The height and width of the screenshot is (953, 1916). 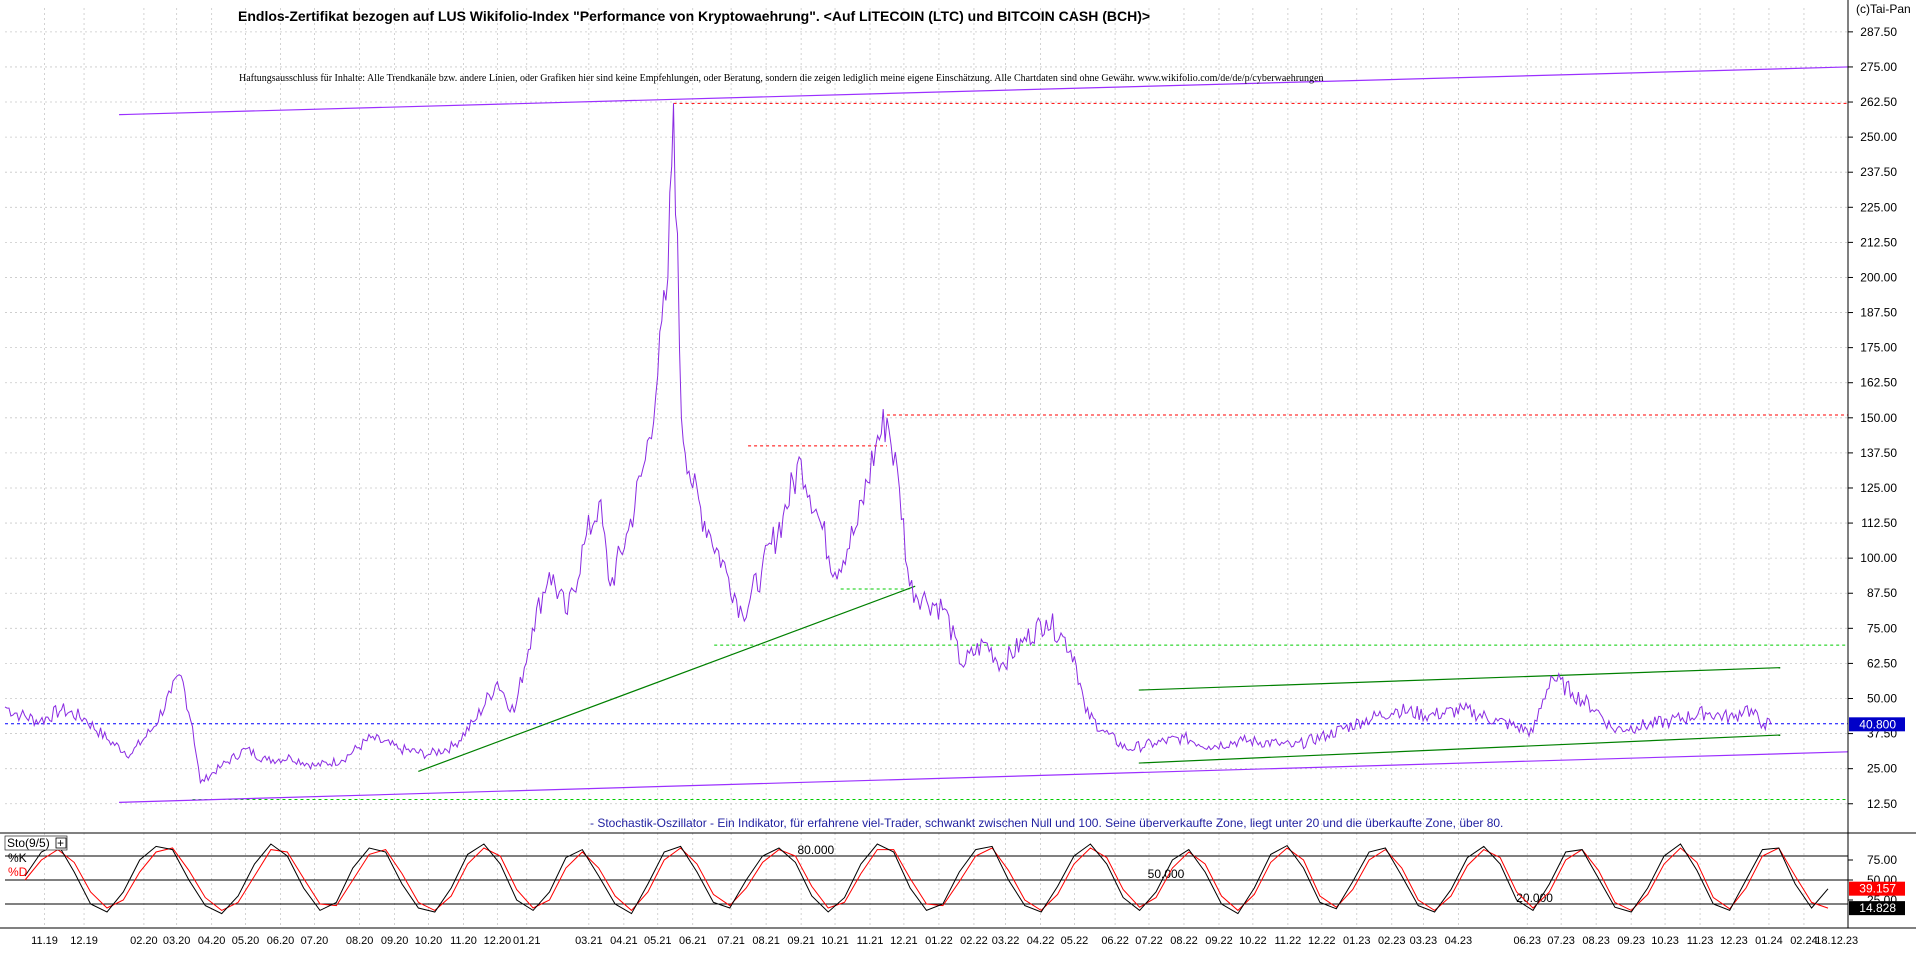 I want to click on lower-trend-line, so click(x=984, y=777).